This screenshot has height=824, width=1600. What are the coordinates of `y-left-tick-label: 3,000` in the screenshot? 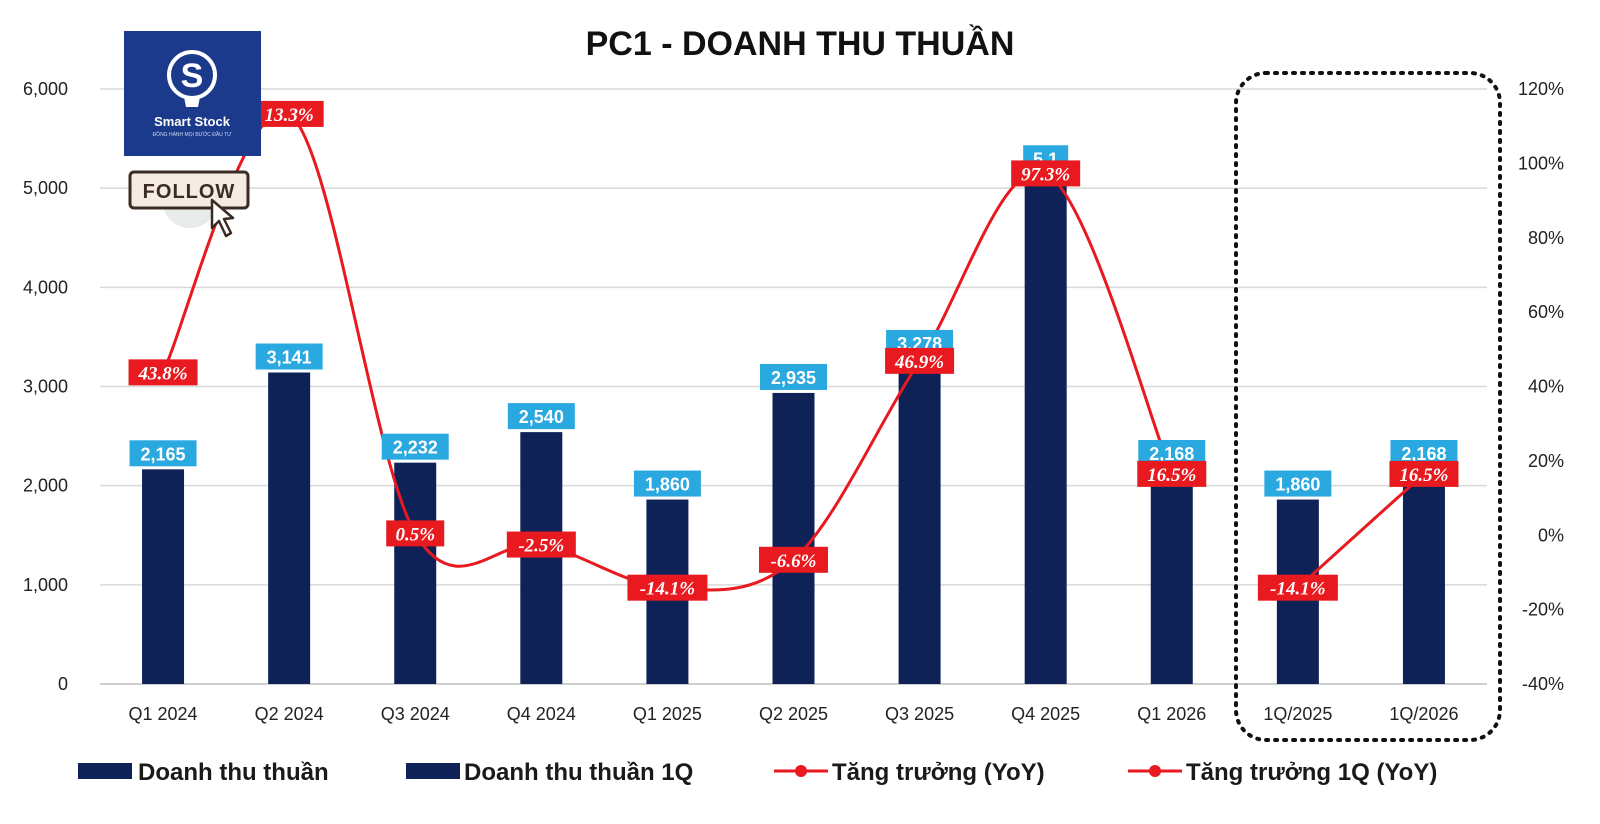 It's located at (45, 387).